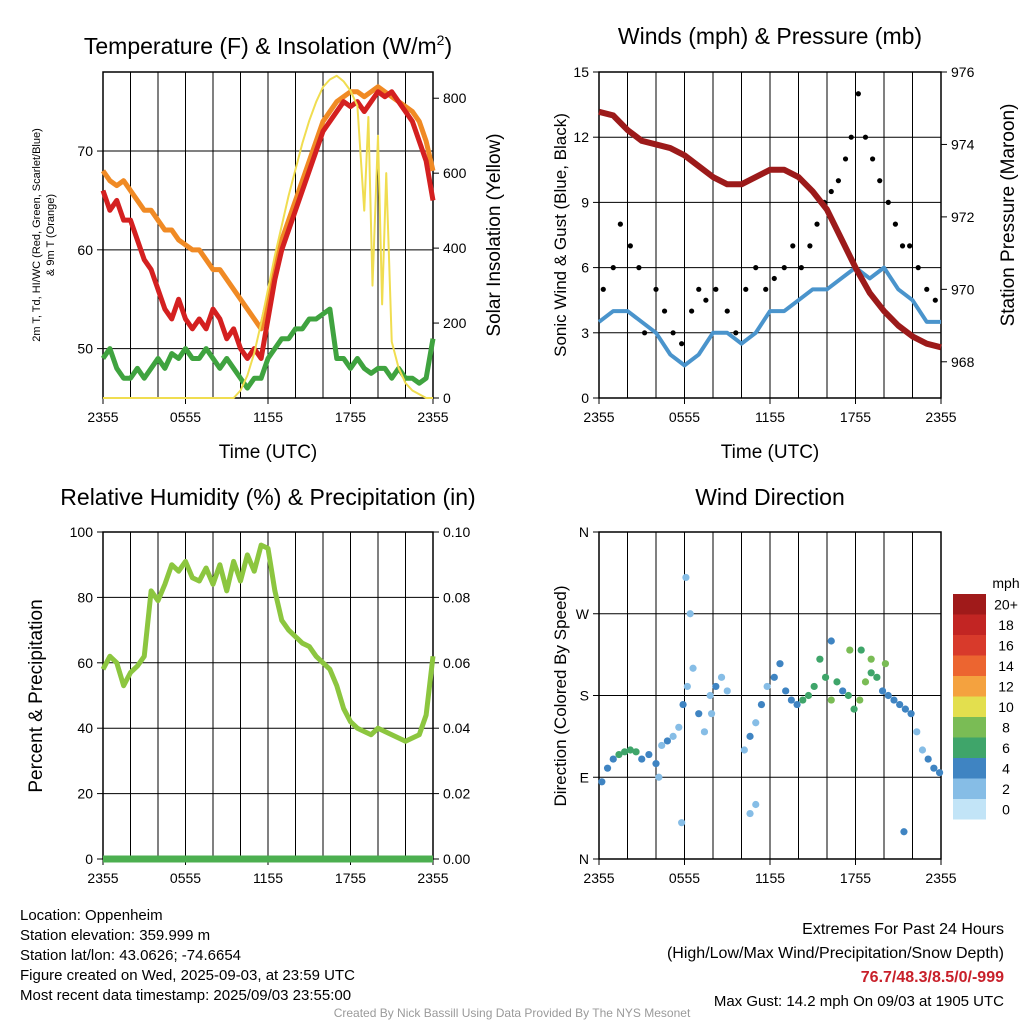  Describe the element at coordinates (1006, 768) in the screenshot. I see `colorbar-label: 4` at that location.